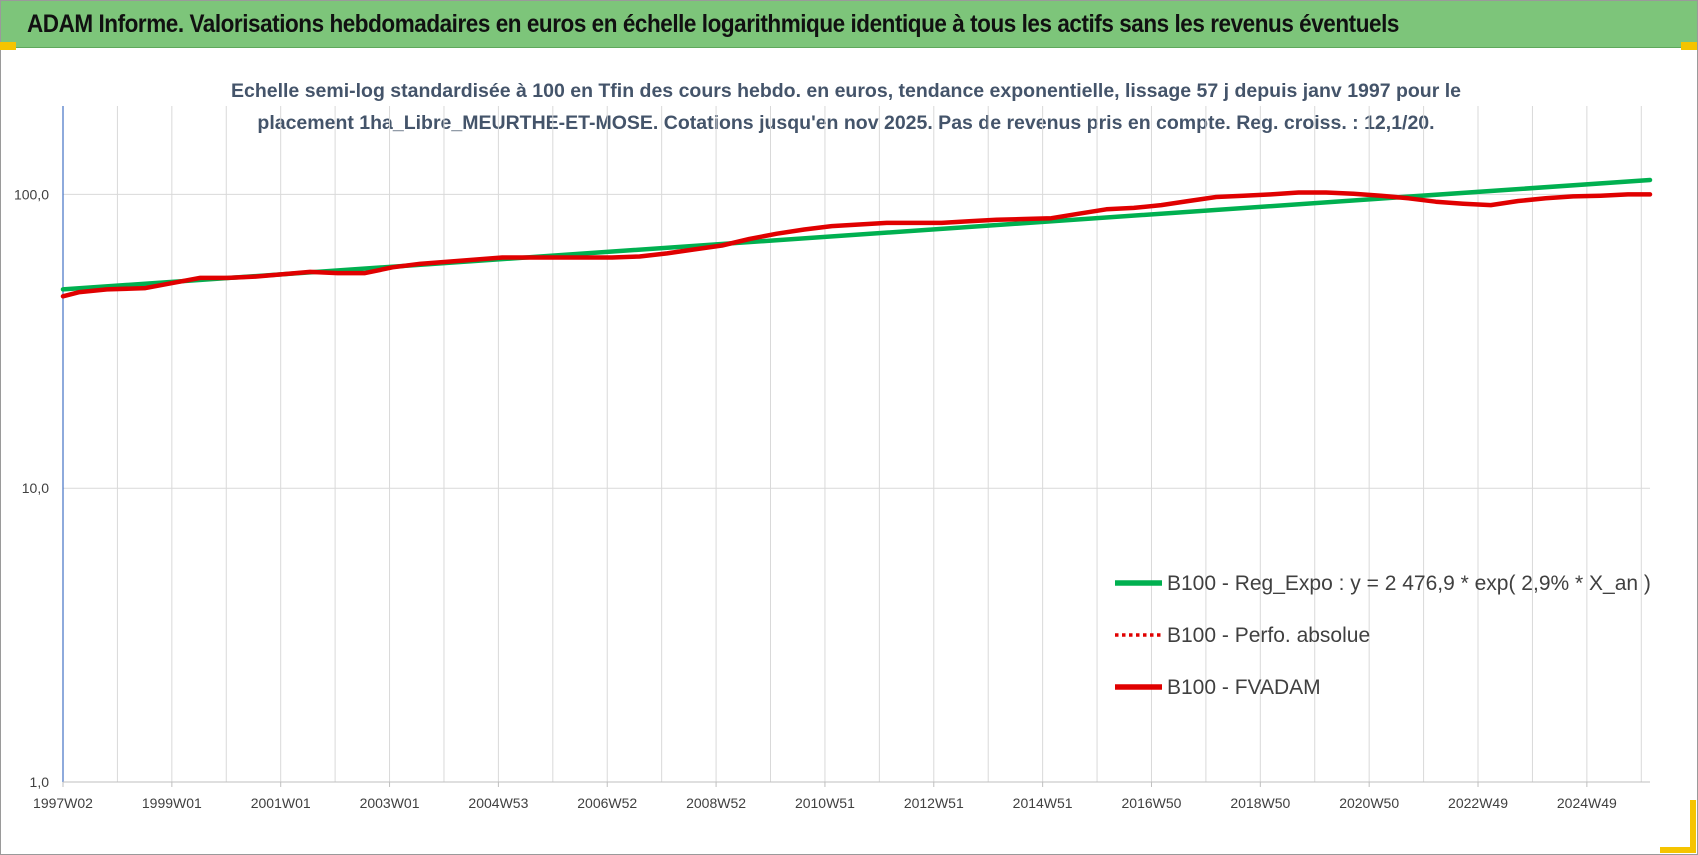 This screenshot has width=1698, height=855. I want to click on x-tick-label: 2012W51, so click(934, 803).